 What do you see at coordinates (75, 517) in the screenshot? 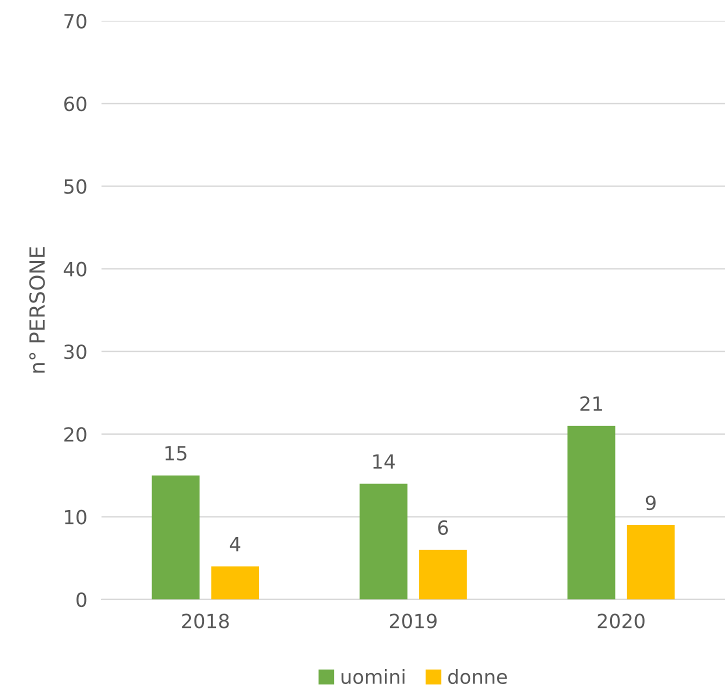
I see `y-tick-label: 10` at bounding box center [75, 517].